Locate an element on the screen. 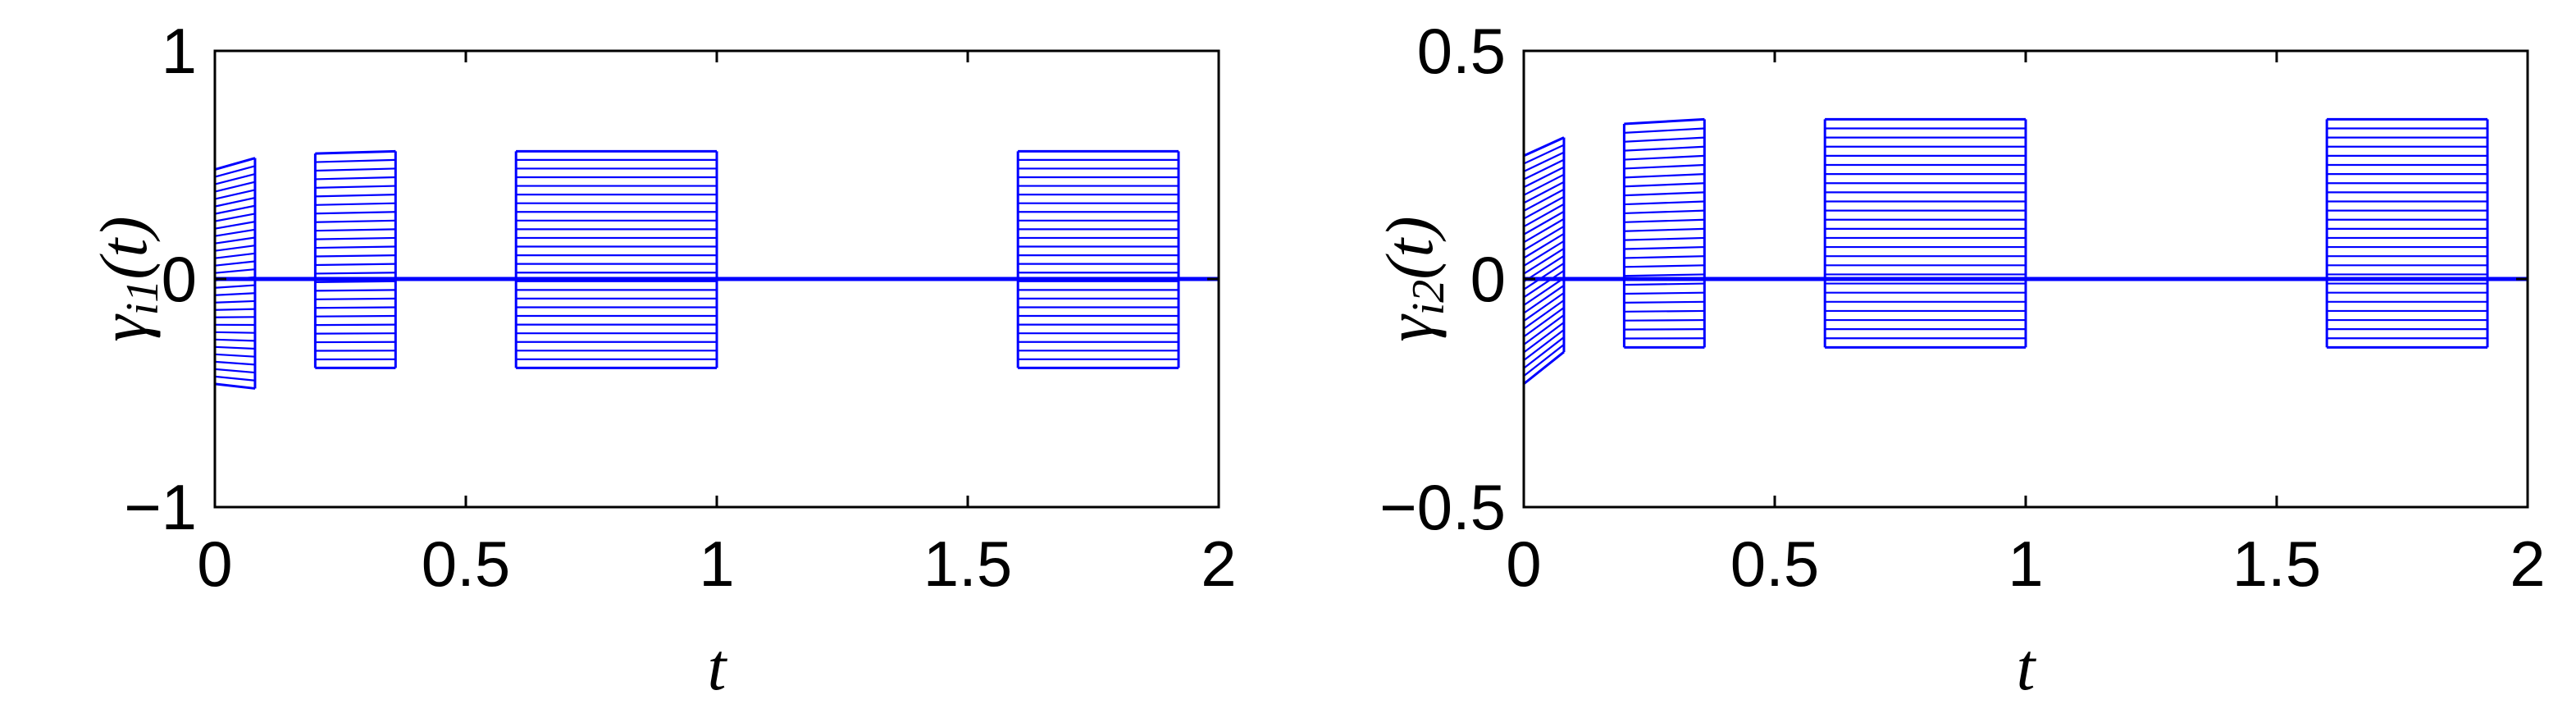 Image resolution: width=2576 pixels, height=727 pixels. y-tick-label: 0 is located at coordinates (179, 279).